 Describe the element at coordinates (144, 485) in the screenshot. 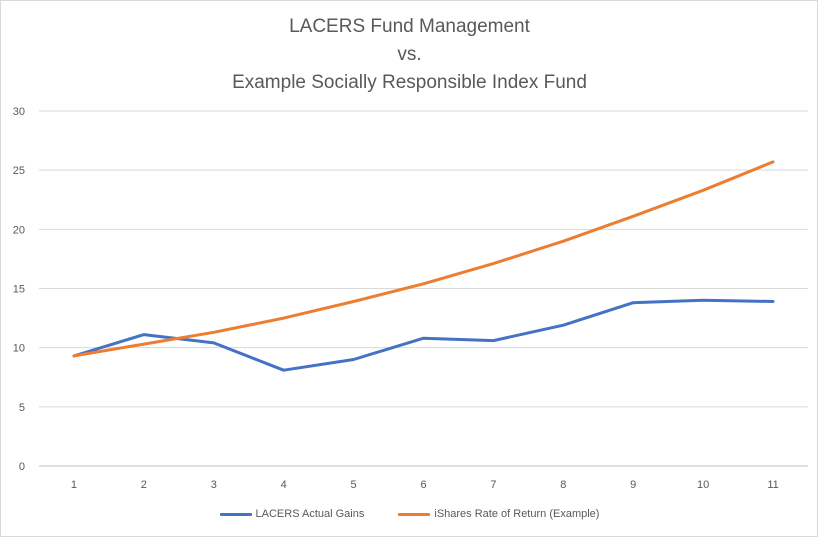

I see `x-tick-label: 2` at that location.